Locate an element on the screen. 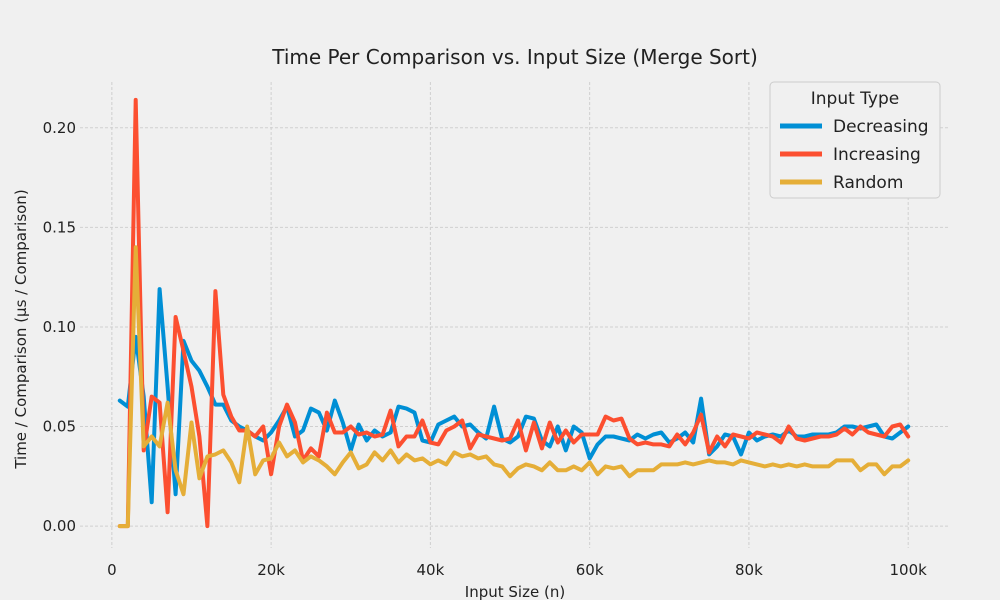 This screenshot has height=600, width=1000. y-tick-label: 0.10 is located at coordinates (59, 327).